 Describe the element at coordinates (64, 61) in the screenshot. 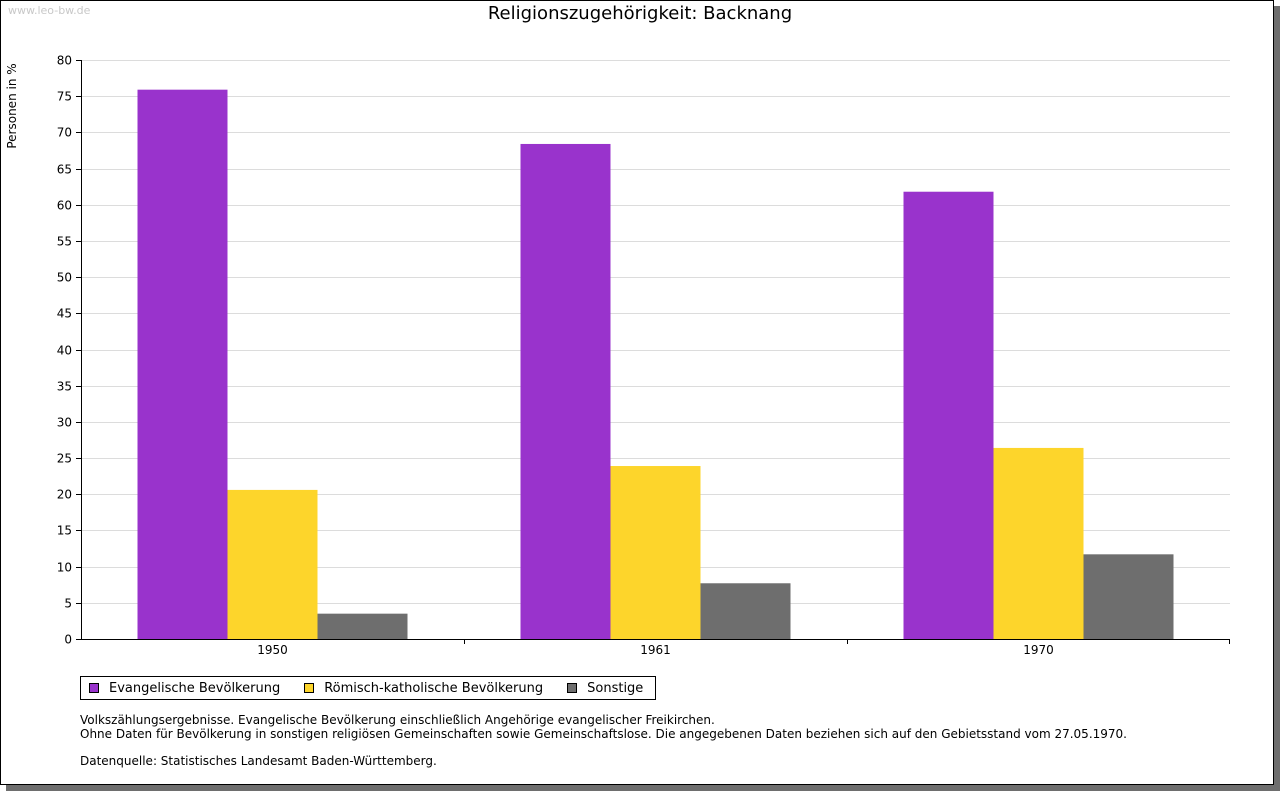

I see `y-tick-label: 80` at that location.